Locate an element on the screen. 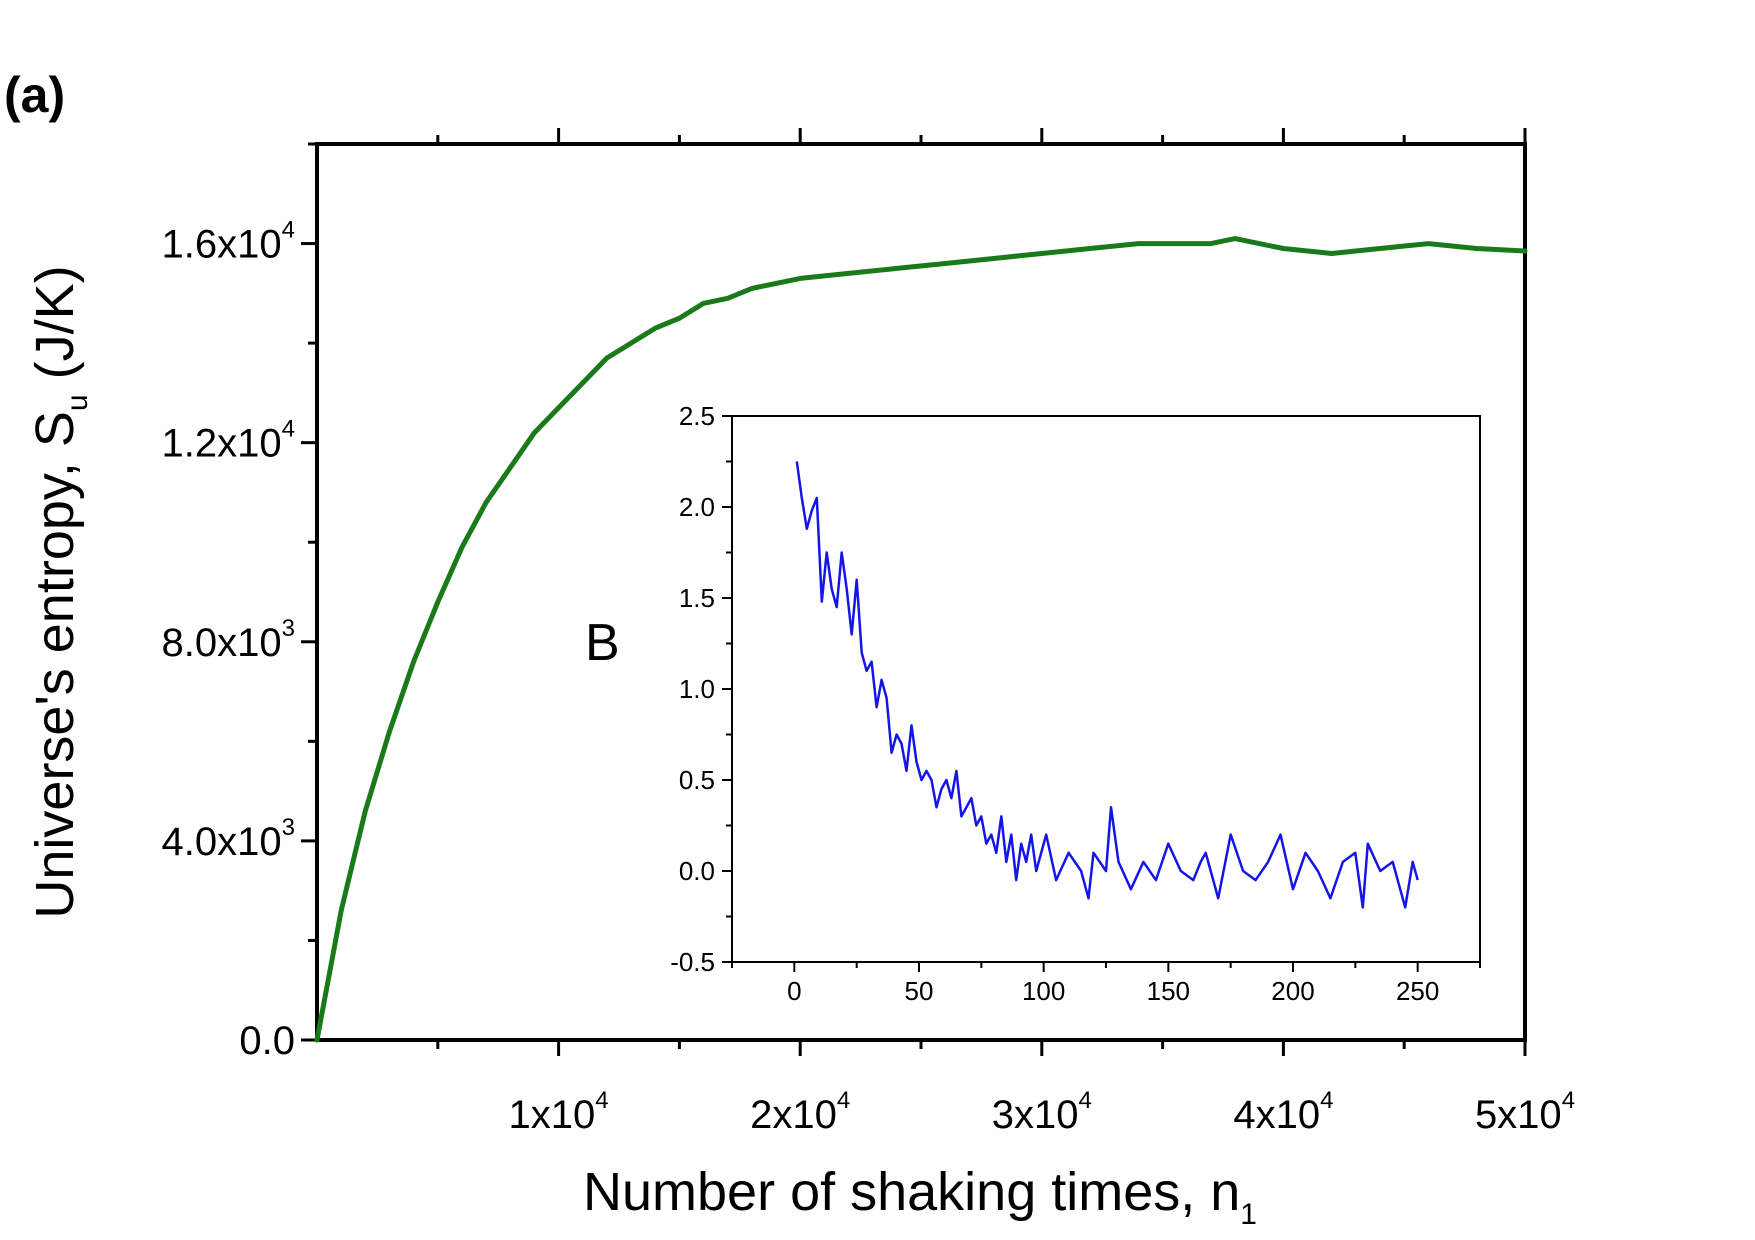 This screenshot has height=1240, width=1755. main-y-tick-label: 4.0x10³ is located at coordinates (228, 839).